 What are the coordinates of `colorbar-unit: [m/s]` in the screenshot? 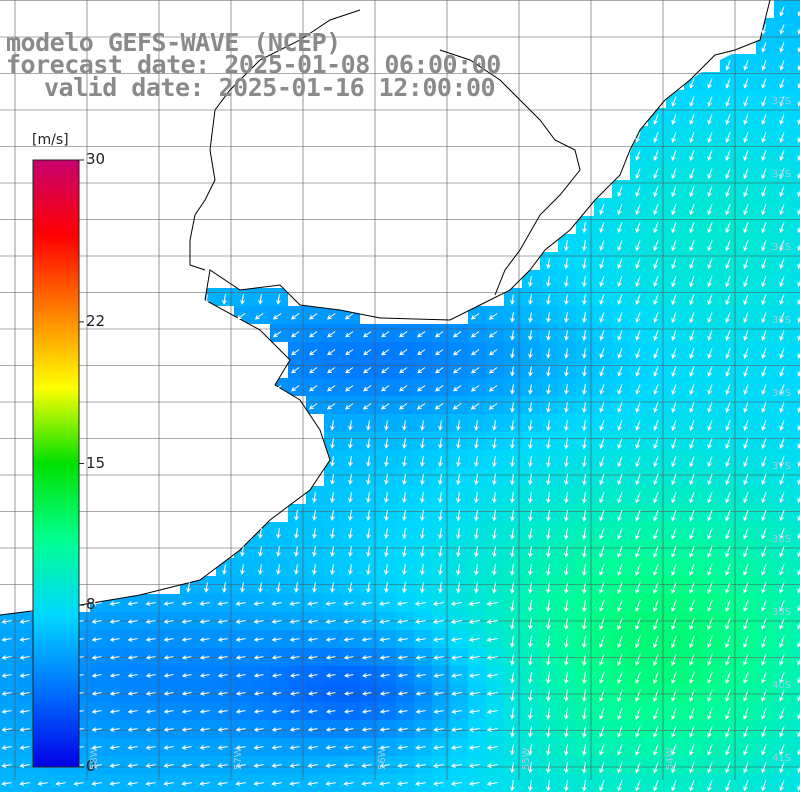 It's located at (50, 140).